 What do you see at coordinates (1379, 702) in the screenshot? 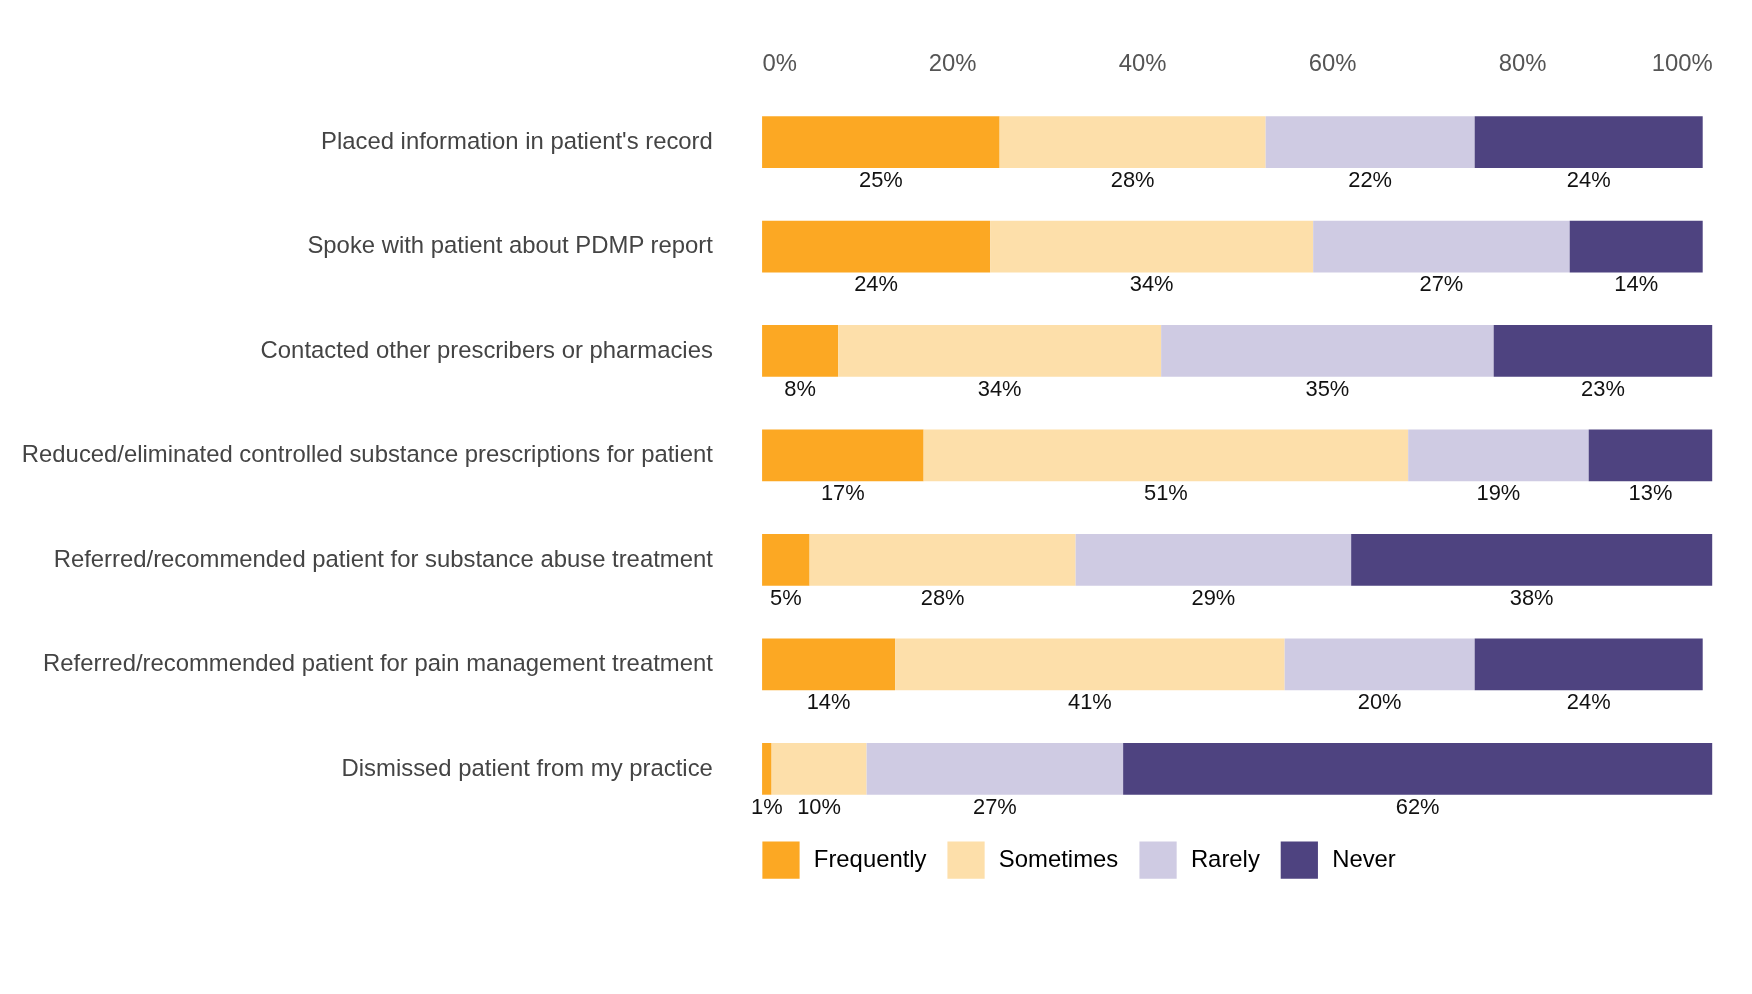
I see `data-label: 20%` at bounding box center [1379, 702].